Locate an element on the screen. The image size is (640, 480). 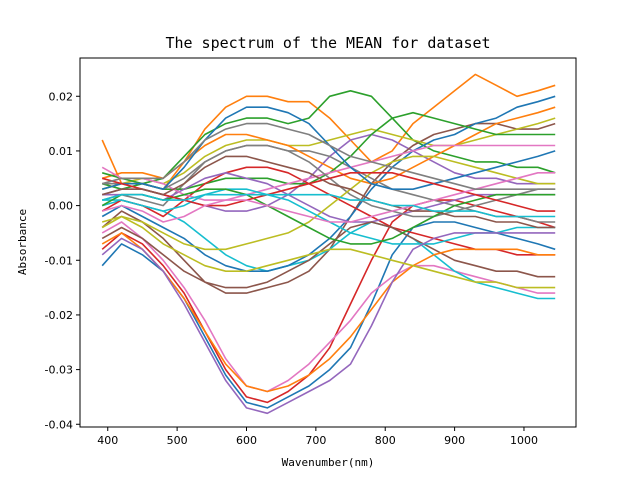
y-axis-ticks: -0.04 -0.03 -0.02 -0.01 0.00 0.01 0.02 is located at coordinates (62, 260).